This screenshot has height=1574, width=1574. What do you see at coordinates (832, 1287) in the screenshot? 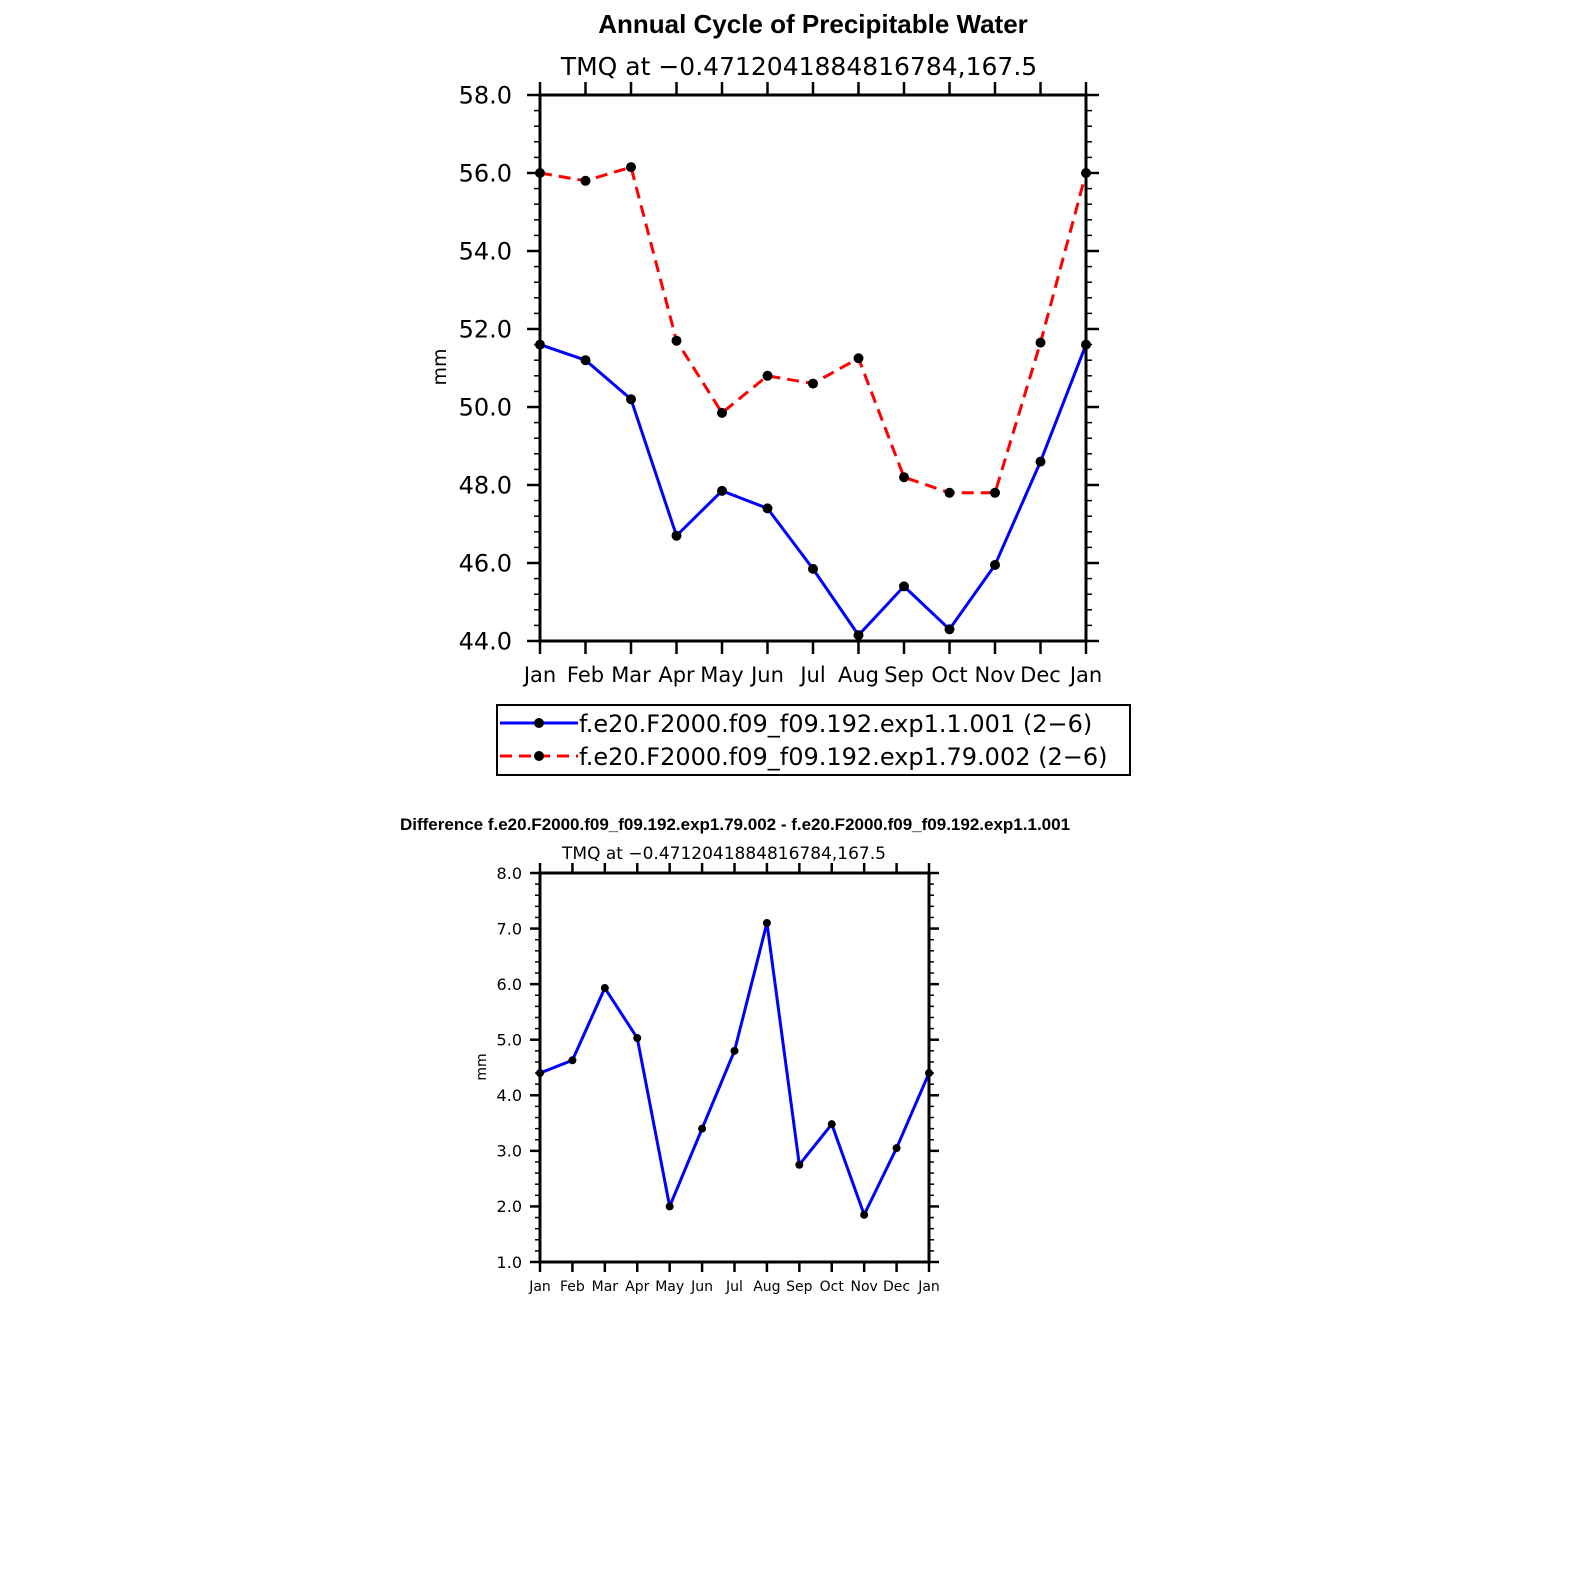
I see `difference-x-tick-label: Oct` at bounding box center [832, 1287].